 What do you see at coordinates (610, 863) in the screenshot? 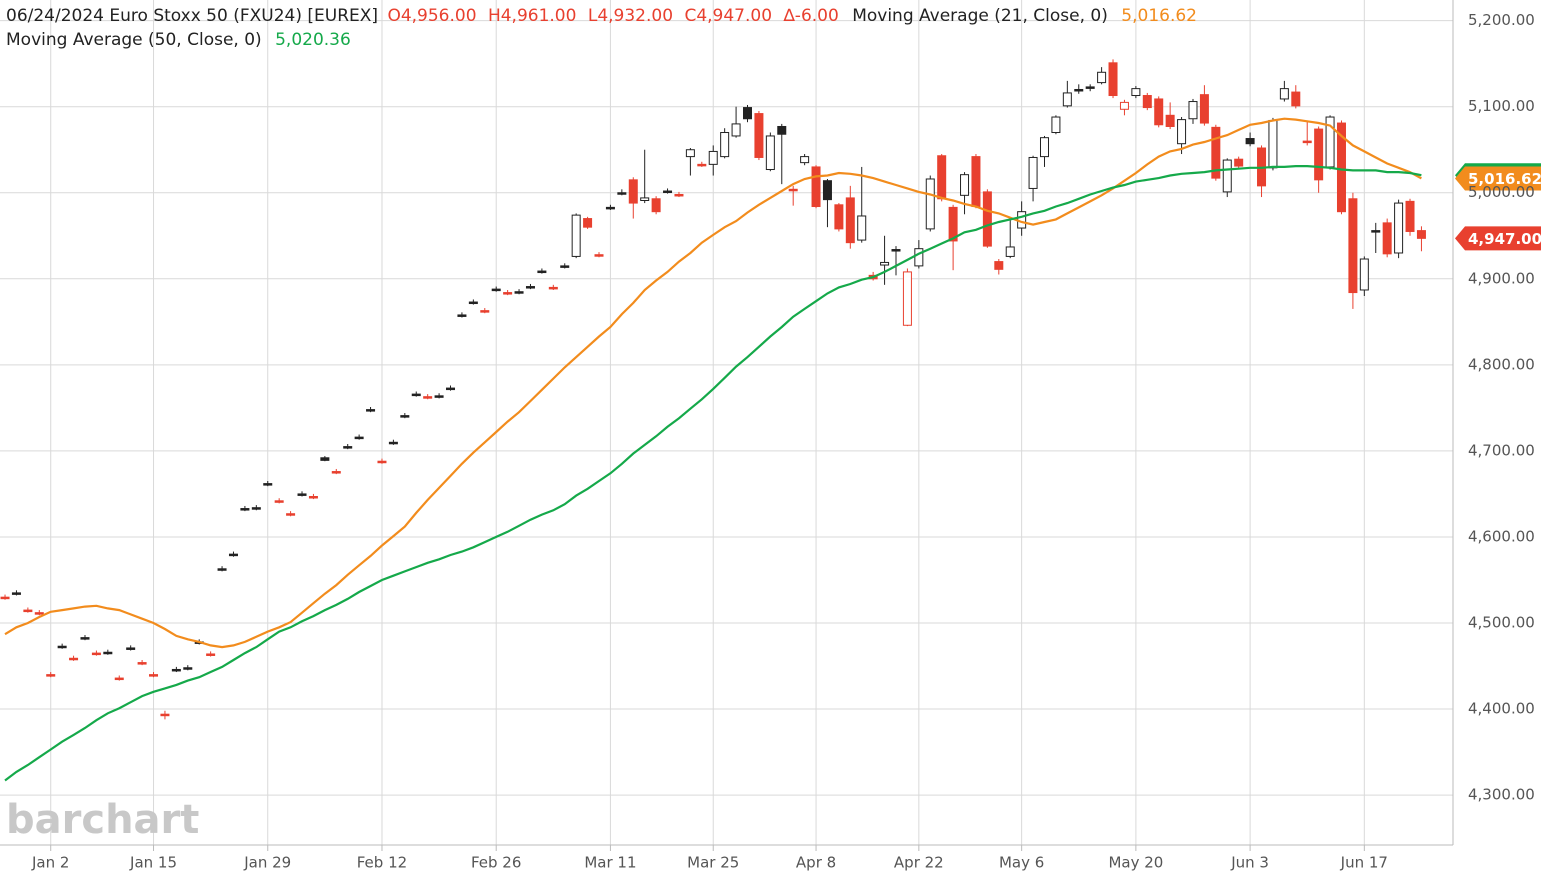
I see `x-tick-label: Mar 11` at bounding box center [610, 863].